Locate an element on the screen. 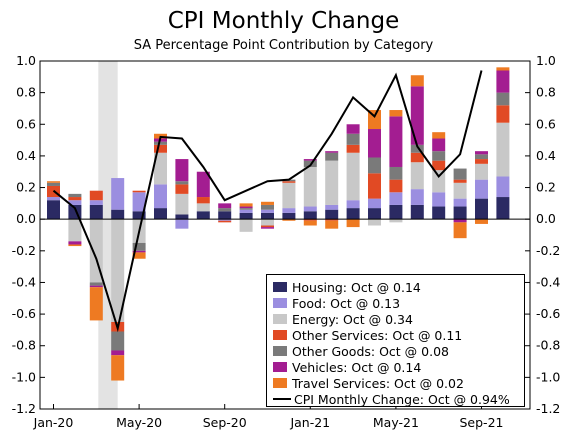 Image resolution: width=567 pixels, height=434 pixels. x-tick-label: Jan-21 is located at coordinates (309, 422).